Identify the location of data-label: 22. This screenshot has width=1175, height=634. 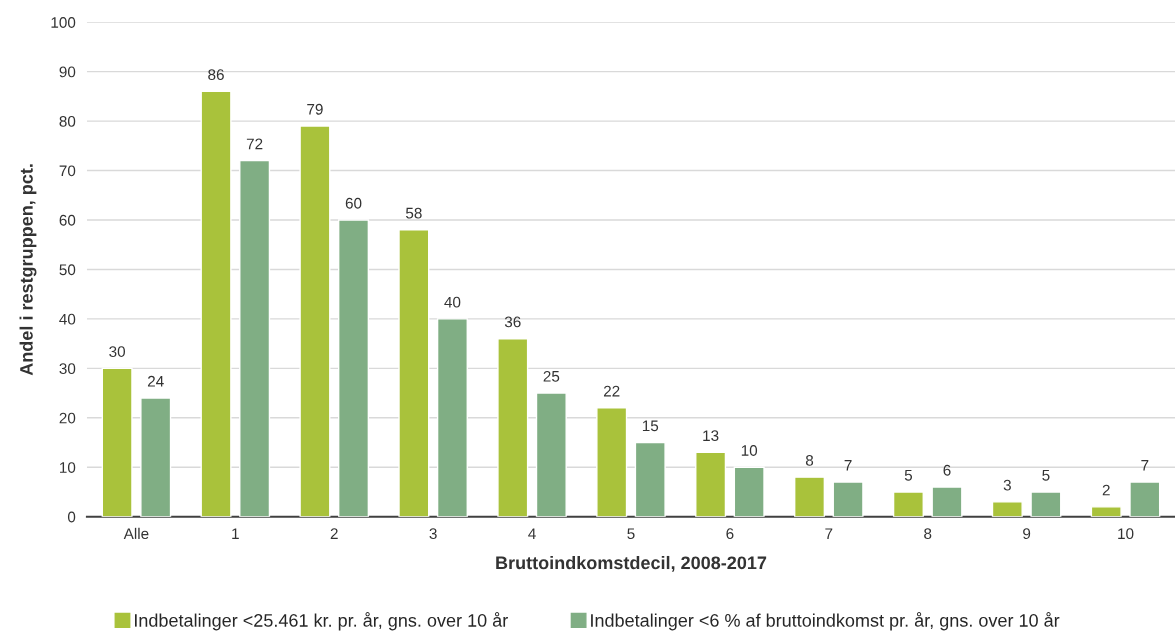
(611, 391).